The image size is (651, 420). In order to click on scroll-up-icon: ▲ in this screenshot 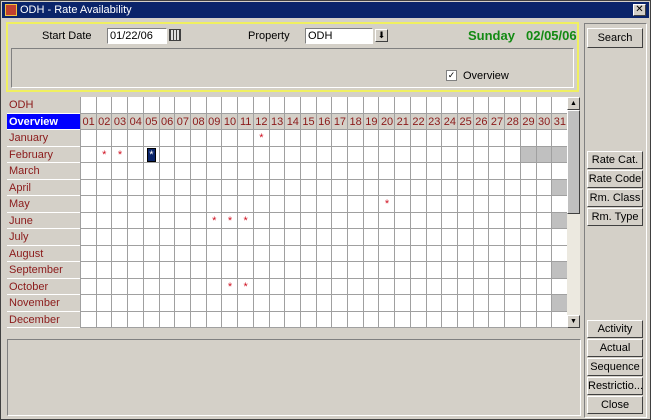, I will do `click(573, 103)`.